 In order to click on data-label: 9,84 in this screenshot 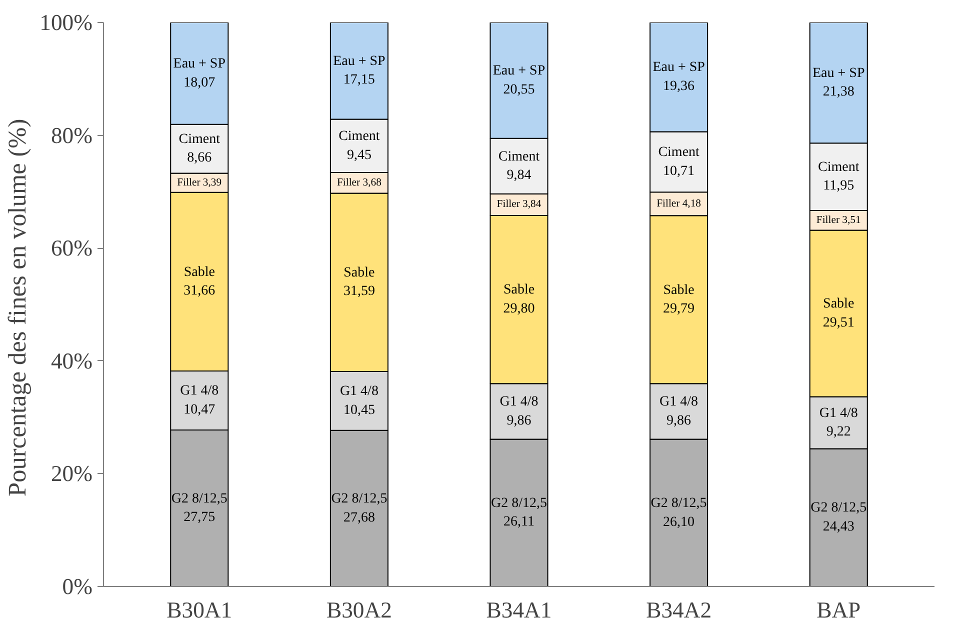, I will do `click(519, 176)`.